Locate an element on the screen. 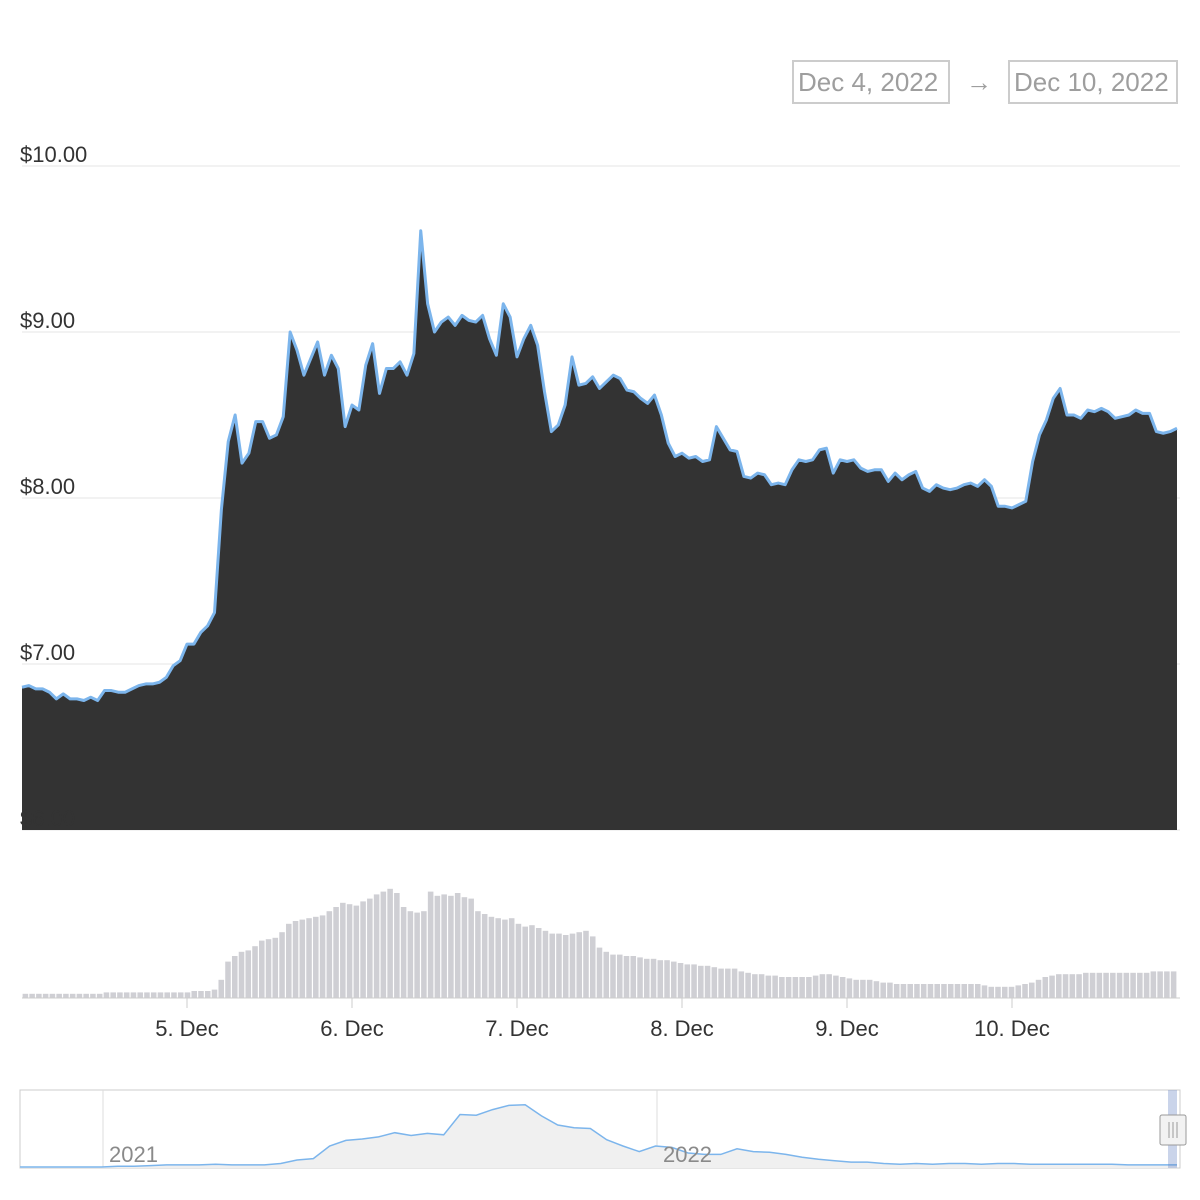 This screenshot has width=1200, height=1200. navigator-handle is located at coordinates (1173, 1130).